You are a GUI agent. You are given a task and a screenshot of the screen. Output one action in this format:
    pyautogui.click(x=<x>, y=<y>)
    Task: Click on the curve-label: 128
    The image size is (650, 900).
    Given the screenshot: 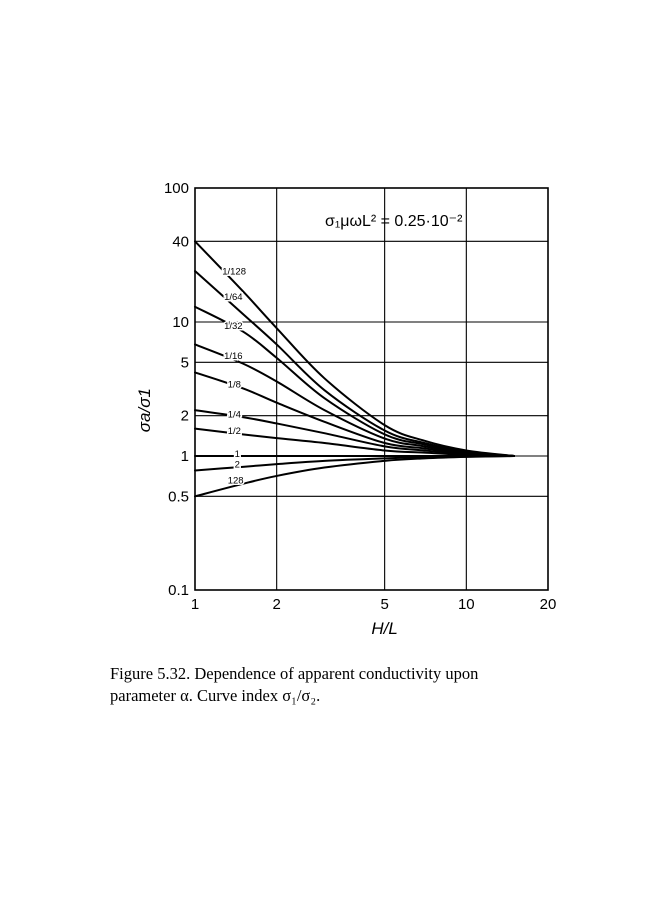 What is the action you would take?
    pyautogui.click(x=236, y=481)
    